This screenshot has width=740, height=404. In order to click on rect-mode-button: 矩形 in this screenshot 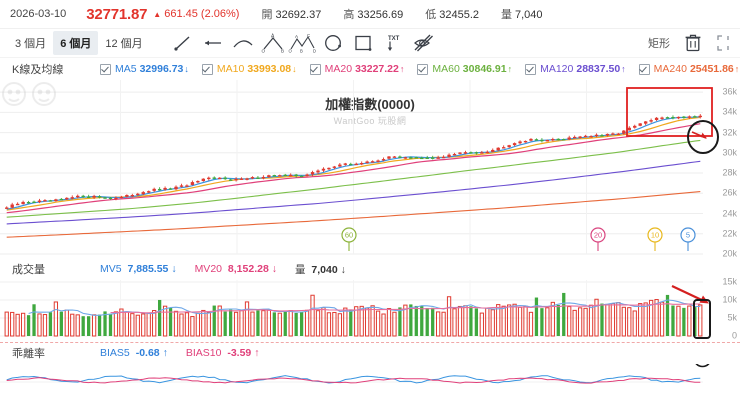, I will do `click(659, 44)`.